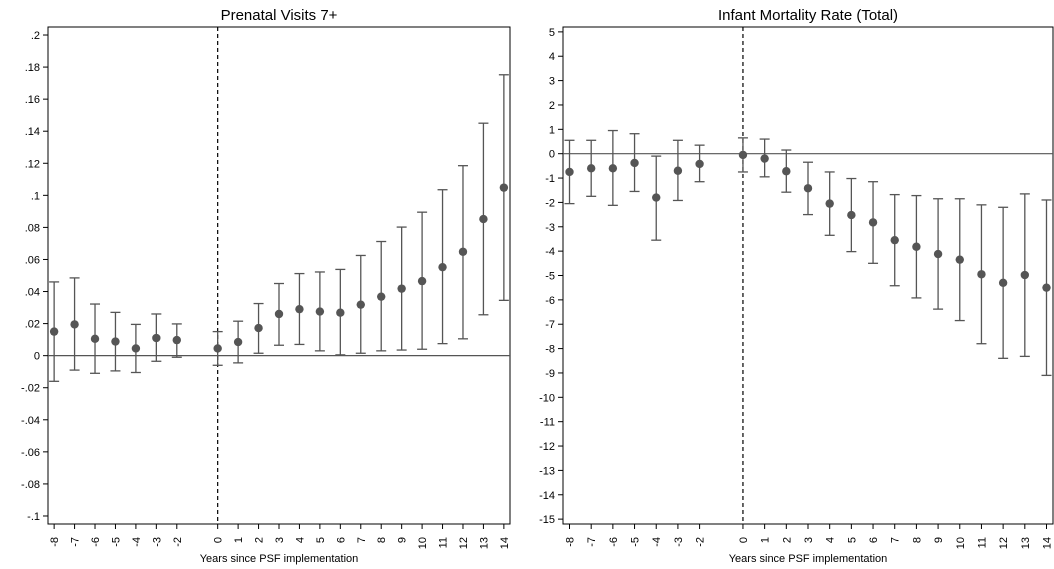 The height and width of the screenshot is (569, 1054). What do you see at coordinates (766, 540) in the screenshot?
I see `x-tick-label: 1` at bounding box center [766, 540].